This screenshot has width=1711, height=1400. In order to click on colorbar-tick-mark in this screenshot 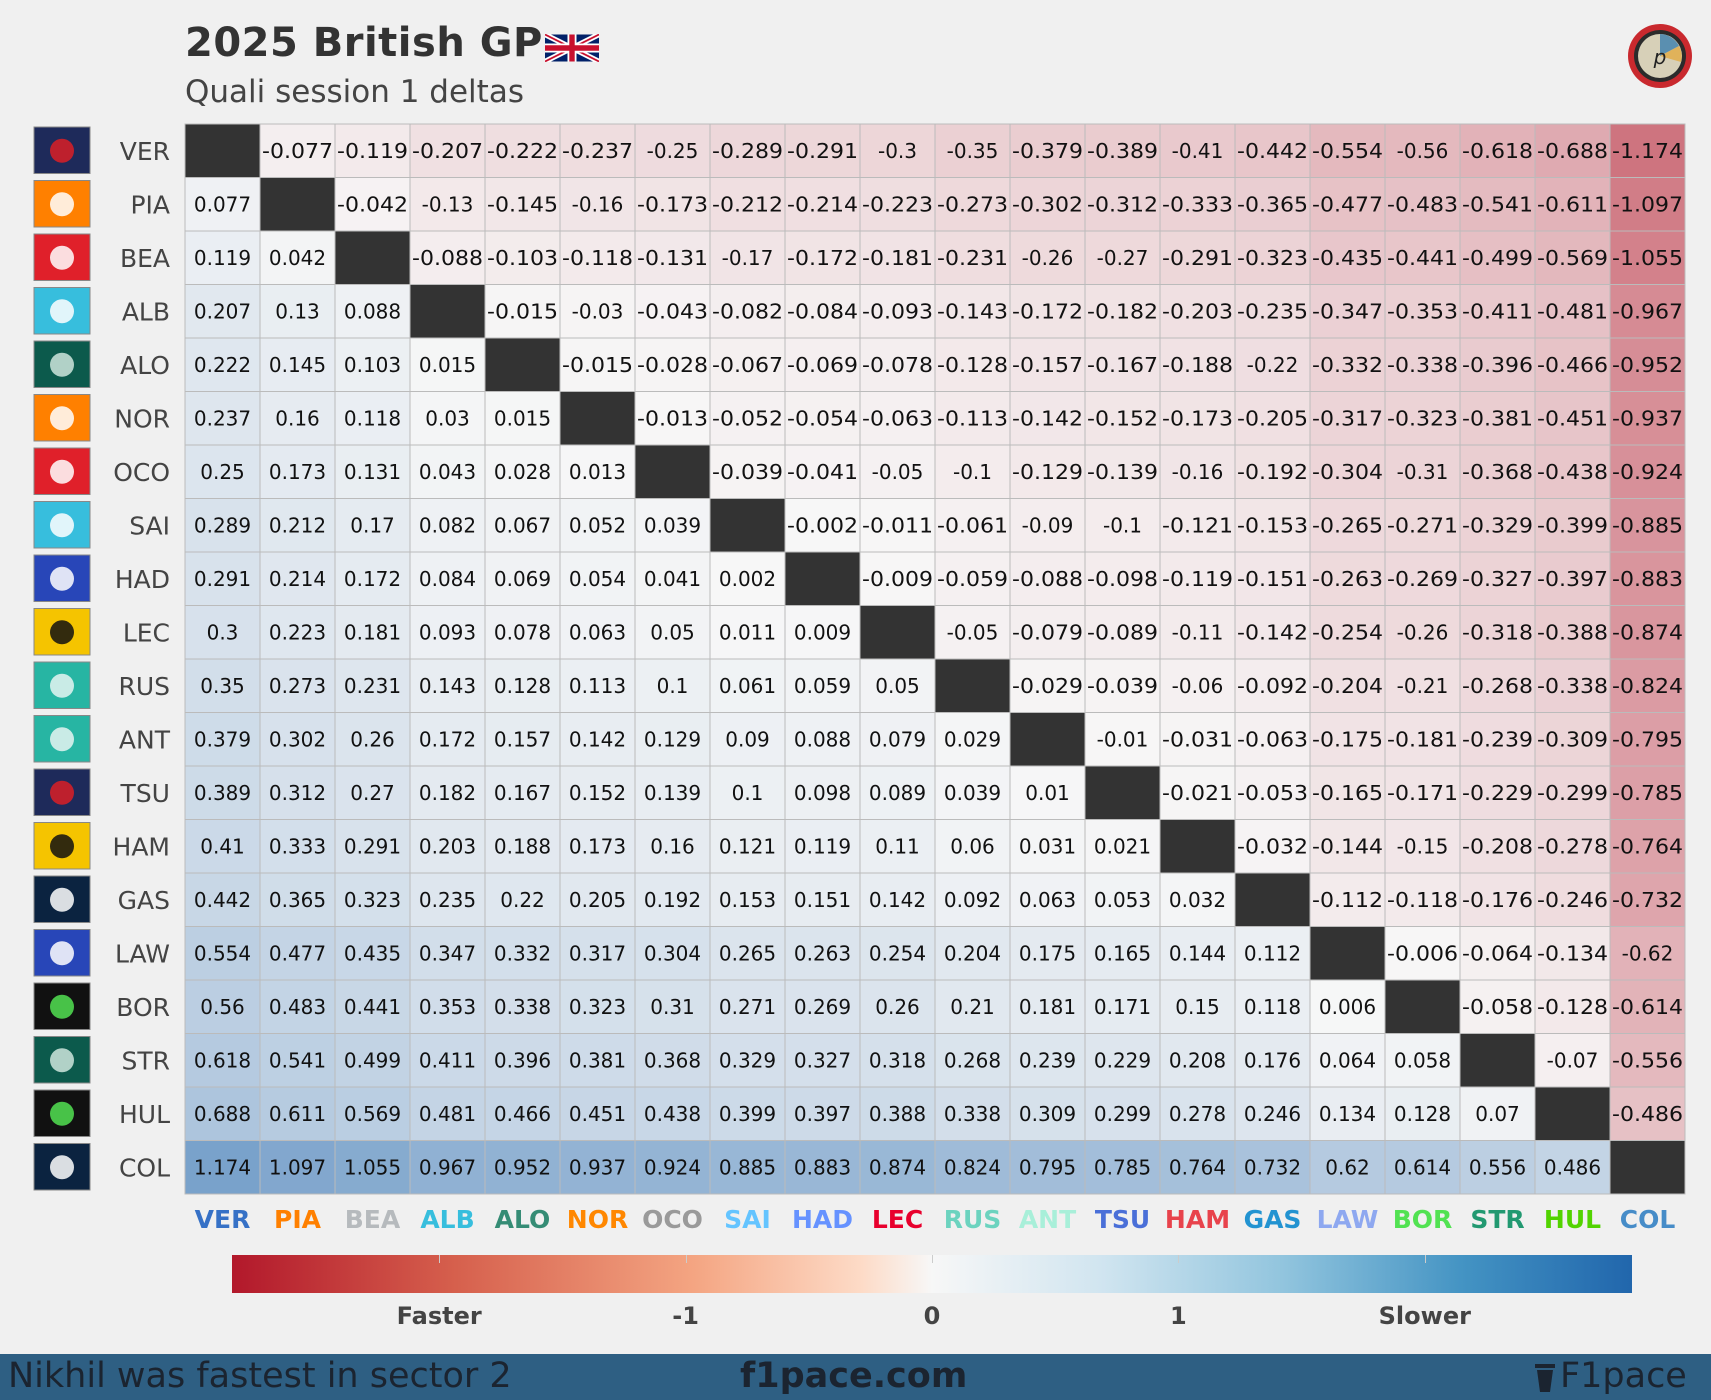, I will do `click(686, 1259)`.